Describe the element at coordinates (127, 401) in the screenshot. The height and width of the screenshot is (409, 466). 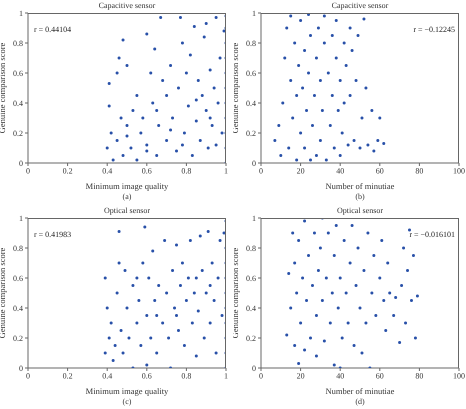
I see `text: (c)` at that location.